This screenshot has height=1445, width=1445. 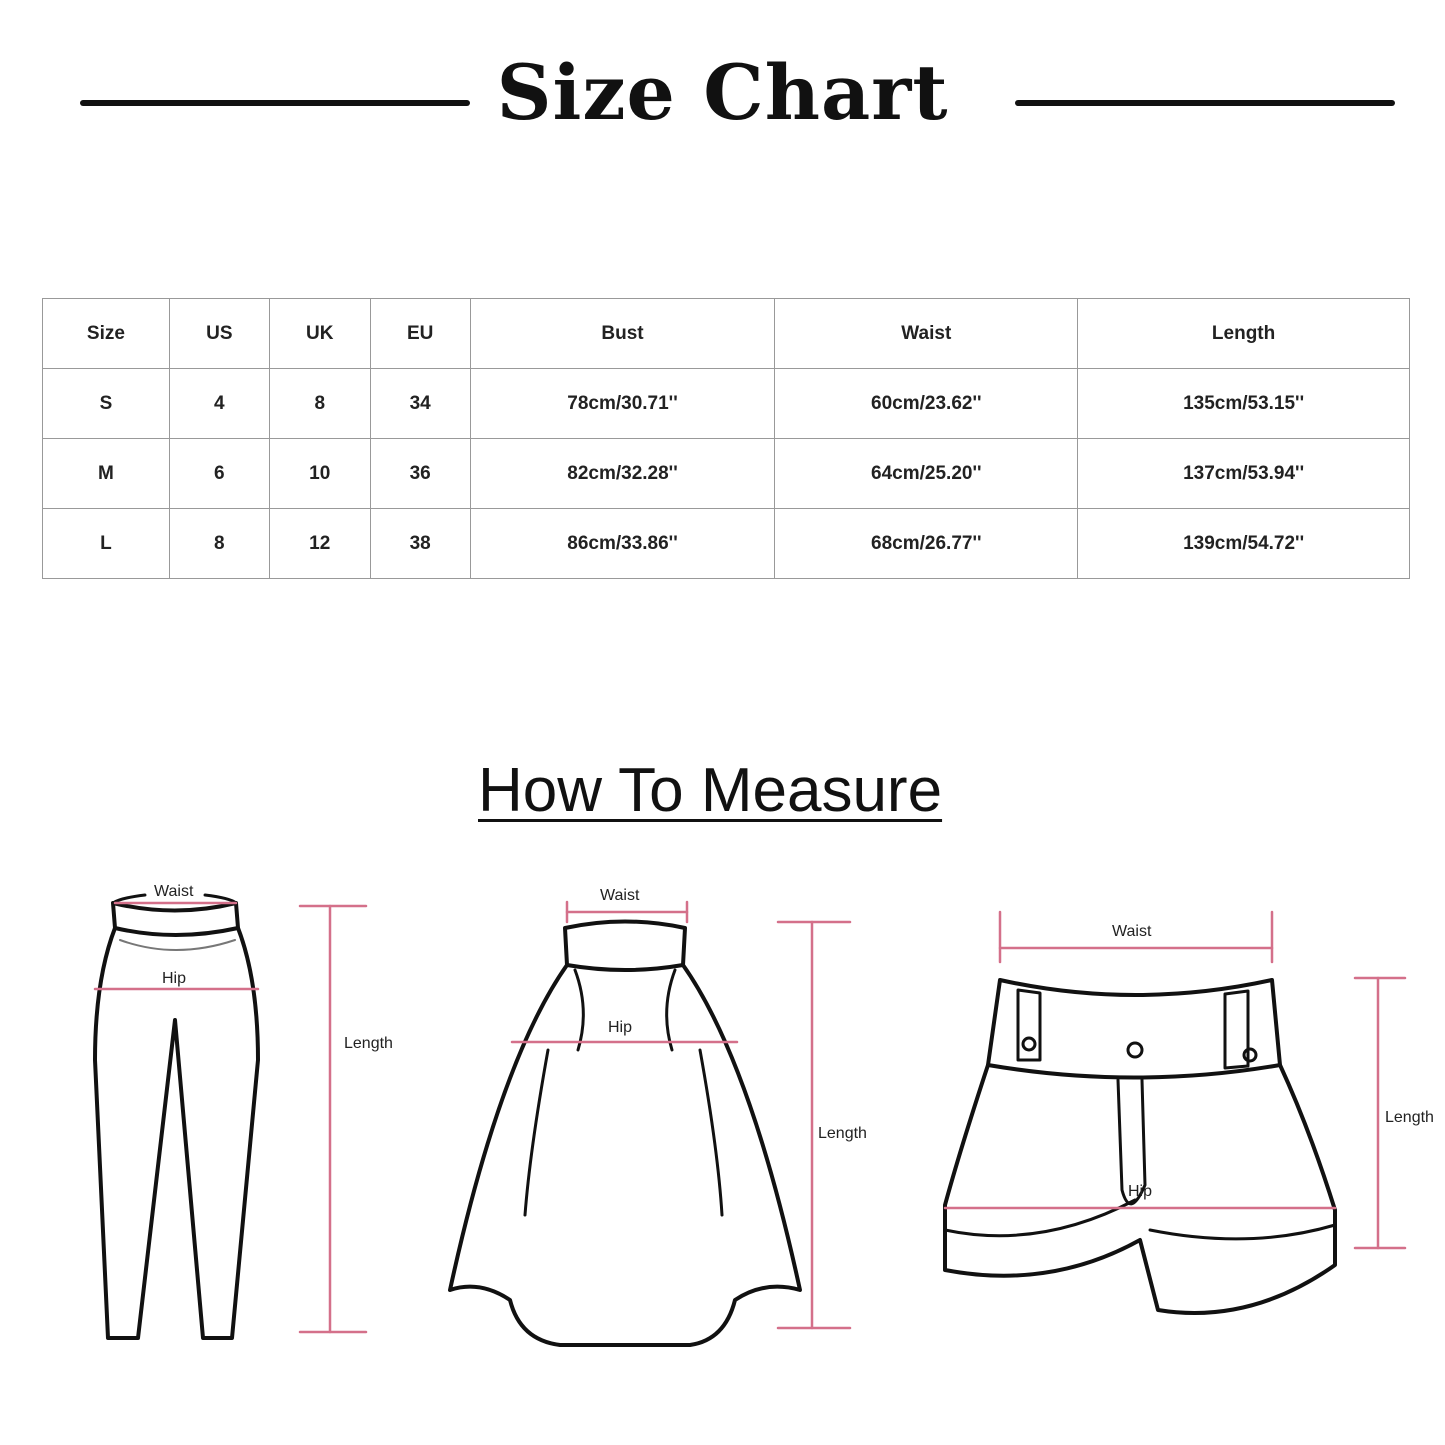 What do you see at coordinates (926, 333) in the screenshot?
I see `header-waist: Waist` at bounding box center [926, 333].